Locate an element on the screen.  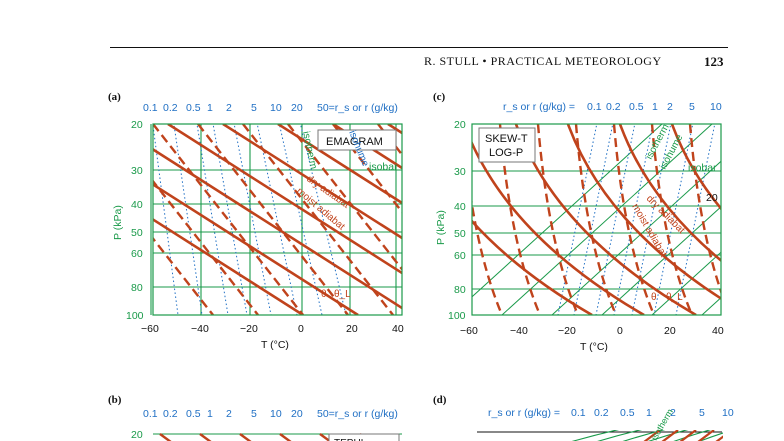
skewt-isohume-0.2 is located at coordinates (593, 219).